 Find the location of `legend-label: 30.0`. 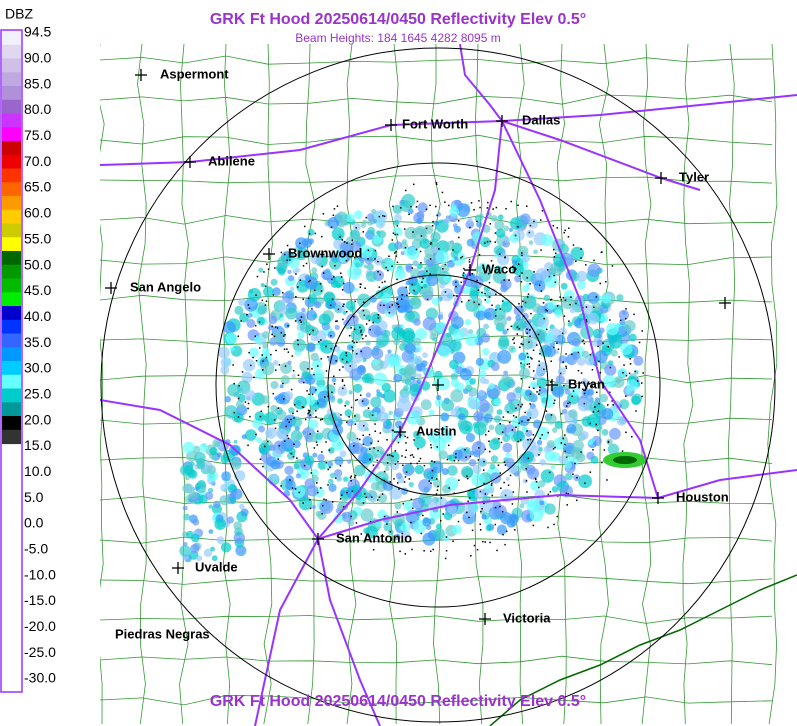

legend-label: 30.0 is located at coordinates (37, 368).